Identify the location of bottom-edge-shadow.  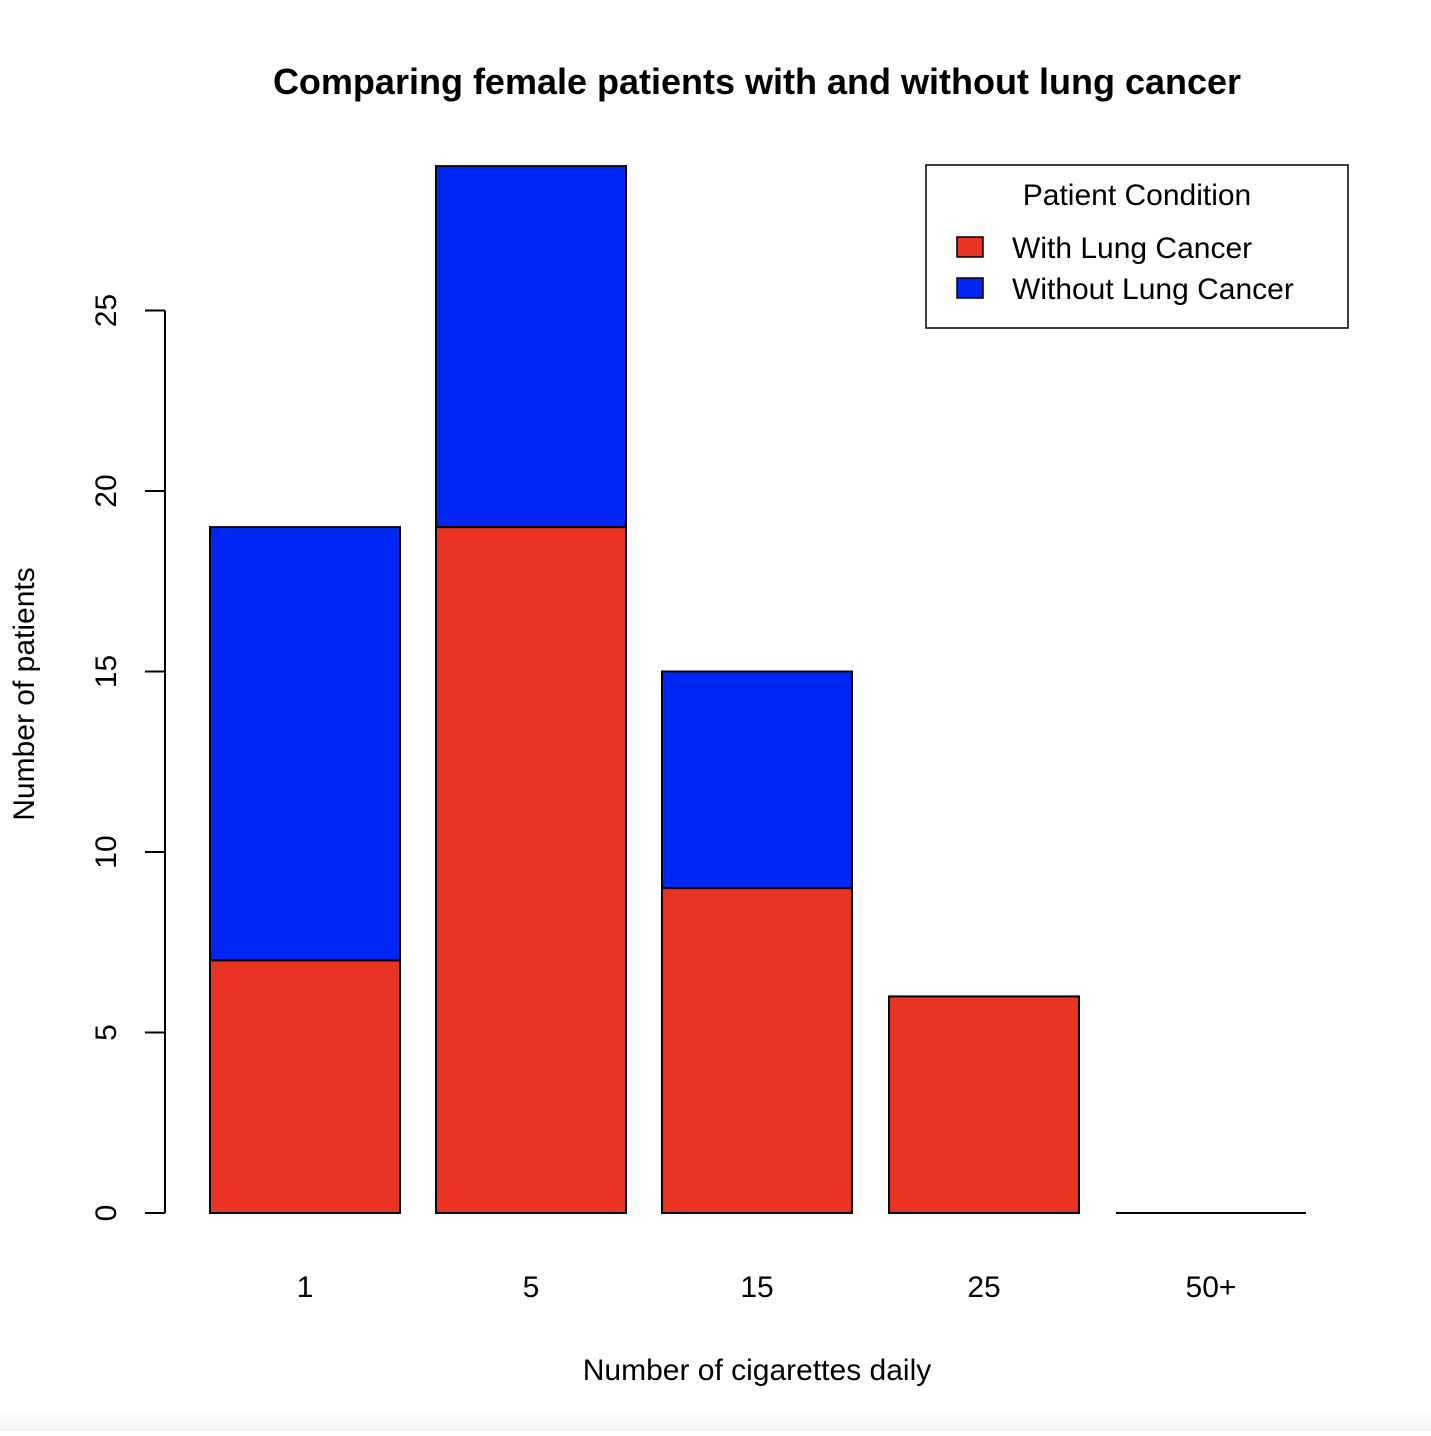
(715, 1421).